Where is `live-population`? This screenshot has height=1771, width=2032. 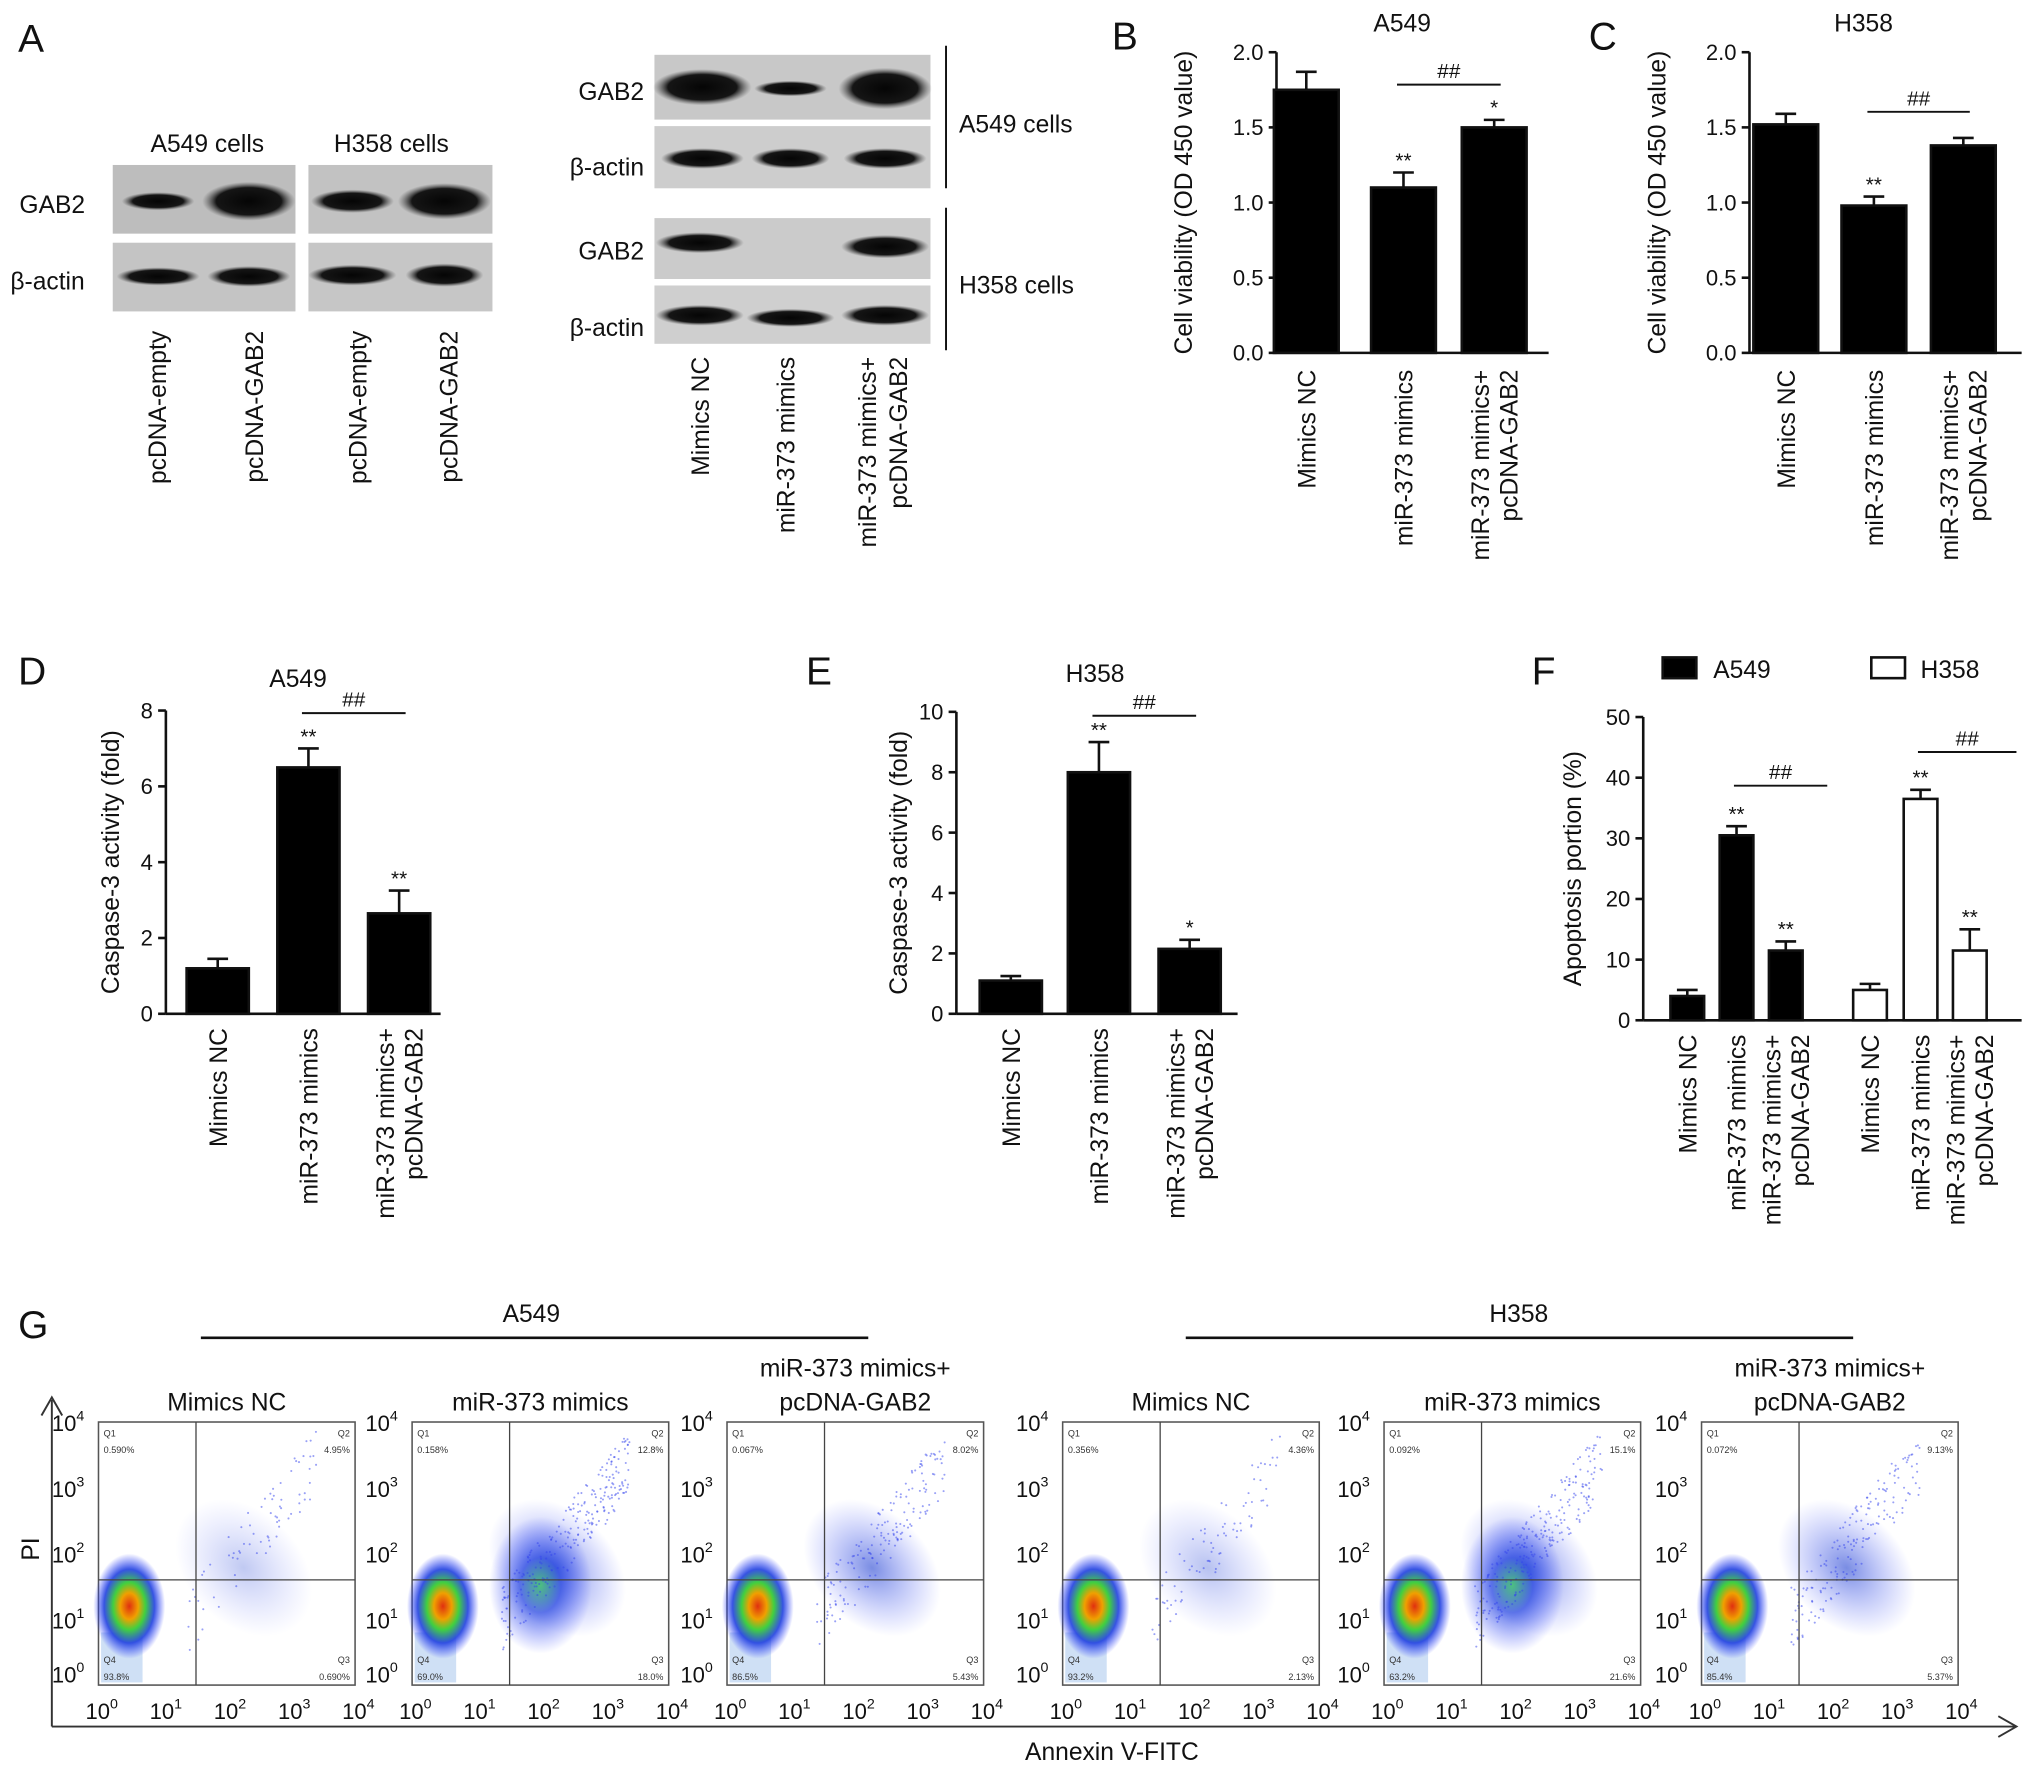
live-population is located at coordinates (1414, 1606).